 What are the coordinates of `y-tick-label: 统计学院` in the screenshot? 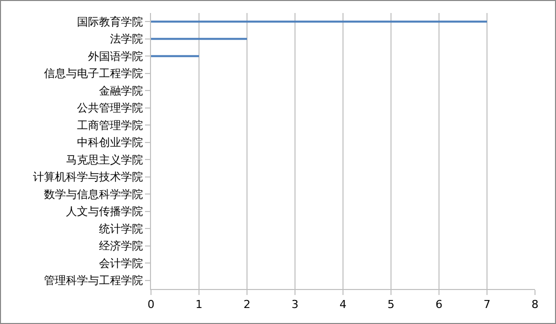 It's located at (120, 229).